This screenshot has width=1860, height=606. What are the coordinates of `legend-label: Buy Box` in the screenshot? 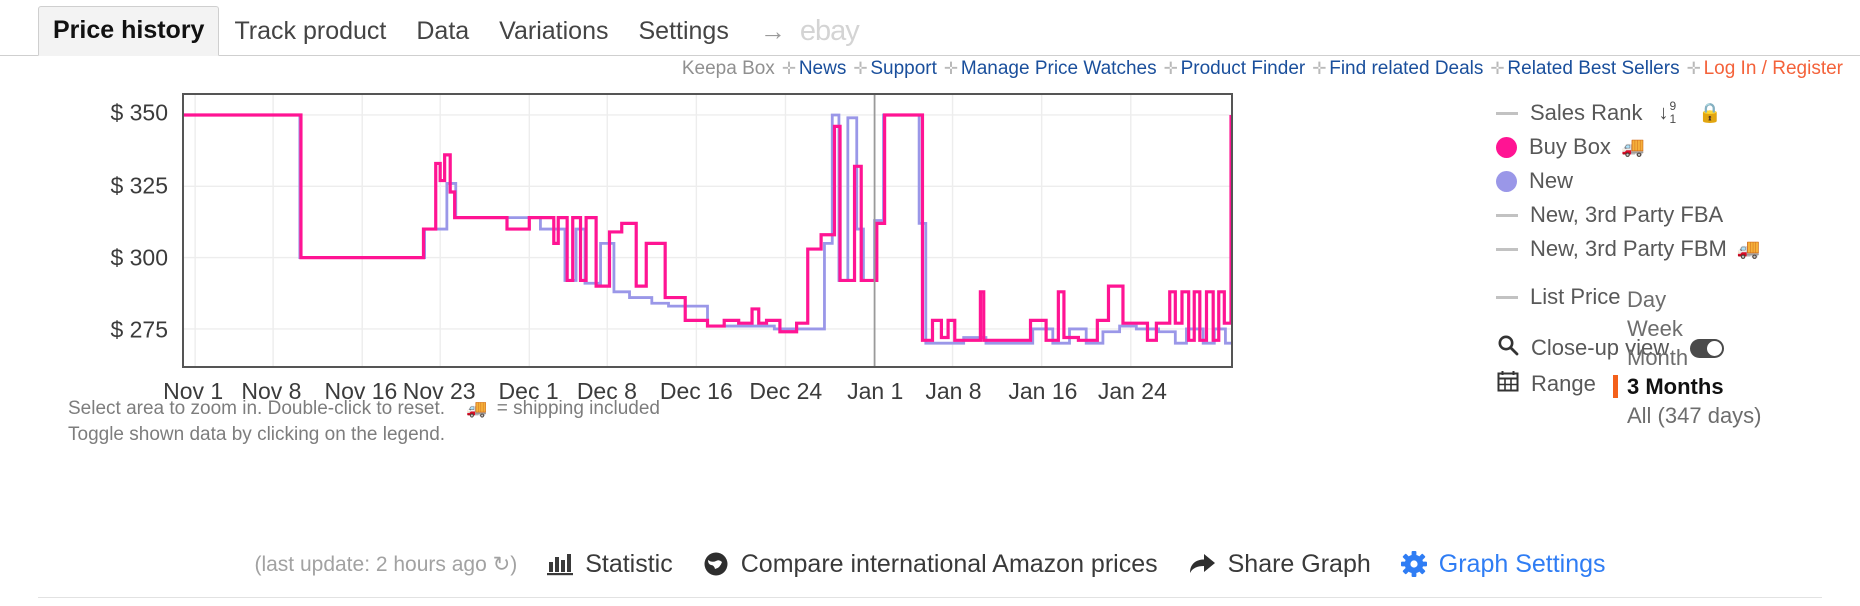 It's located at (1570, 146).